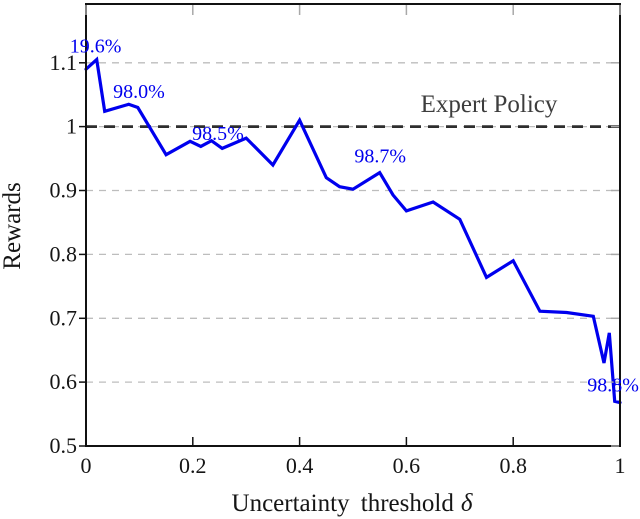 The image size is (640, 519). What do you see at coordinates (64, 317) in the screenshot?
I see `y-tick-label: 0.7` at bounding box center [64, 317].